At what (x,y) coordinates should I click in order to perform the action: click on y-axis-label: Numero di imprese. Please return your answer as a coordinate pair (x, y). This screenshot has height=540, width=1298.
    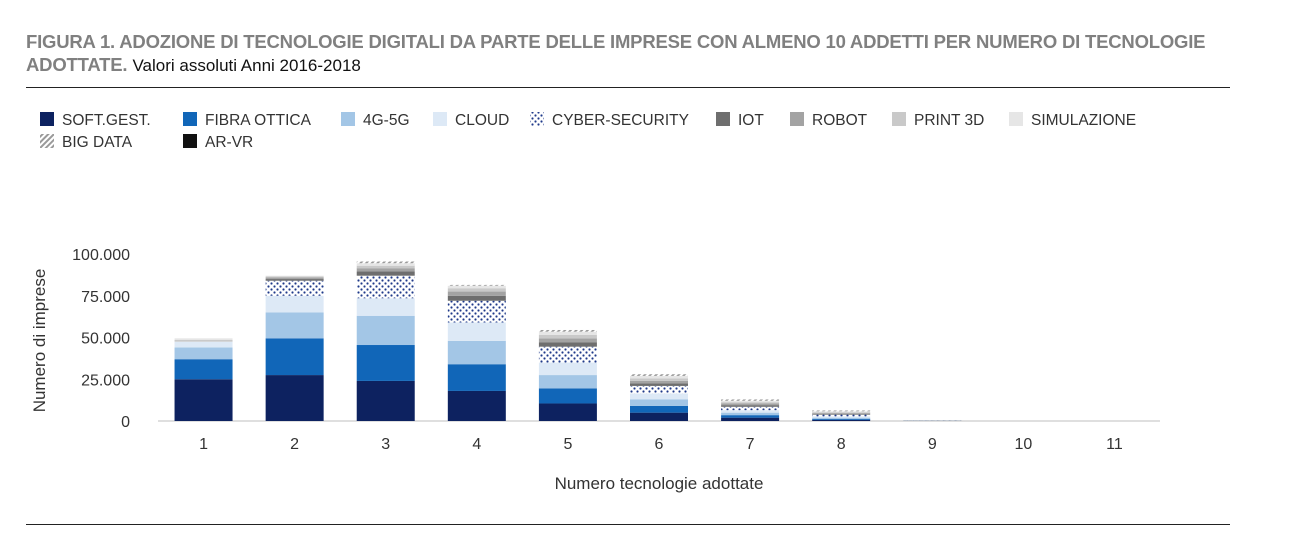
    Looking at the image, I should click on (39, 341).